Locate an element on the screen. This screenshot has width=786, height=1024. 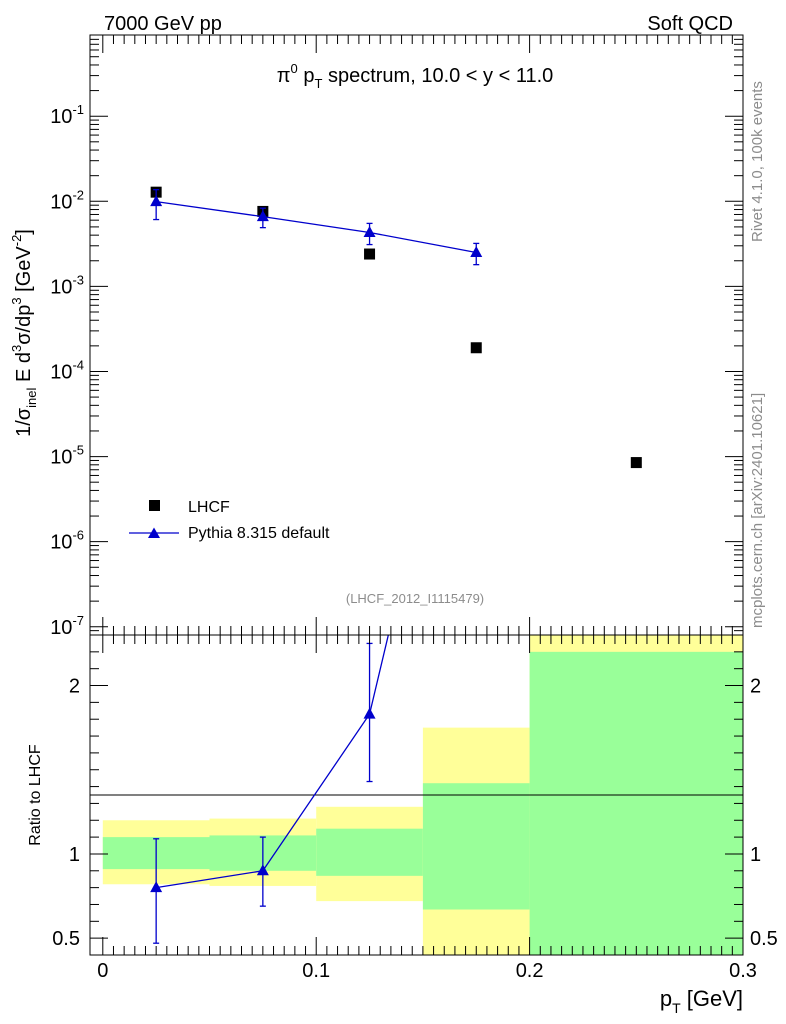
rivet-version-label: Rivet 4.1.0, 100k events is located at coordinates (757, 161).